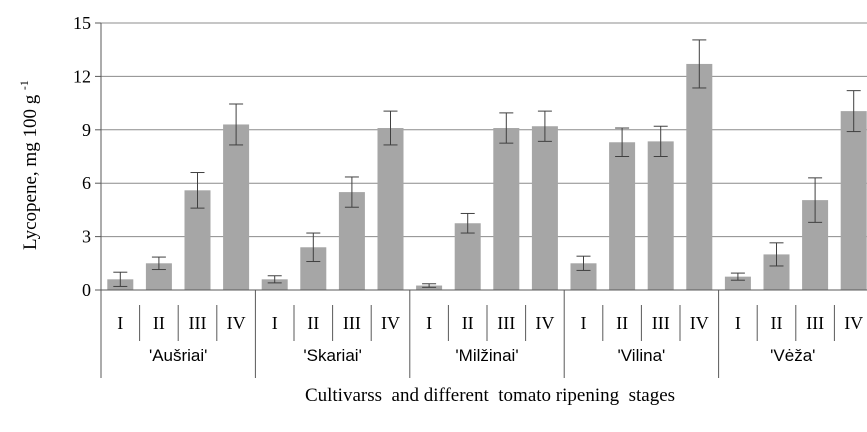 Image resolution: width=867 pixels, height=432 pixels. What do you see at coordinates (86, 237) in the screenshot?
I see `y-tick-label: 3` at bounding box center [86, 237].